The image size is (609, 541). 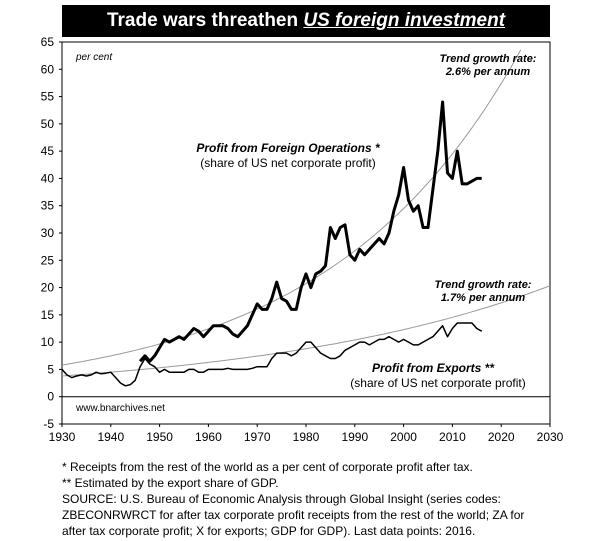 What do you see at coordinates (48, 124) in the screenshot?
I see `y-tick-label: 50` at bounding box center [48, 124].